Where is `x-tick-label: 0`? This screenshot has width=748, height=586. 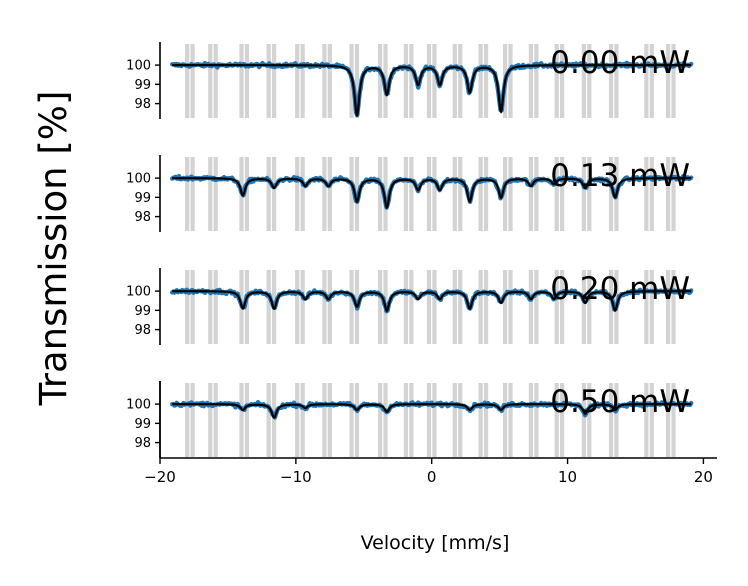
x-tick-label: 0 is located at coordinates (432, 477).